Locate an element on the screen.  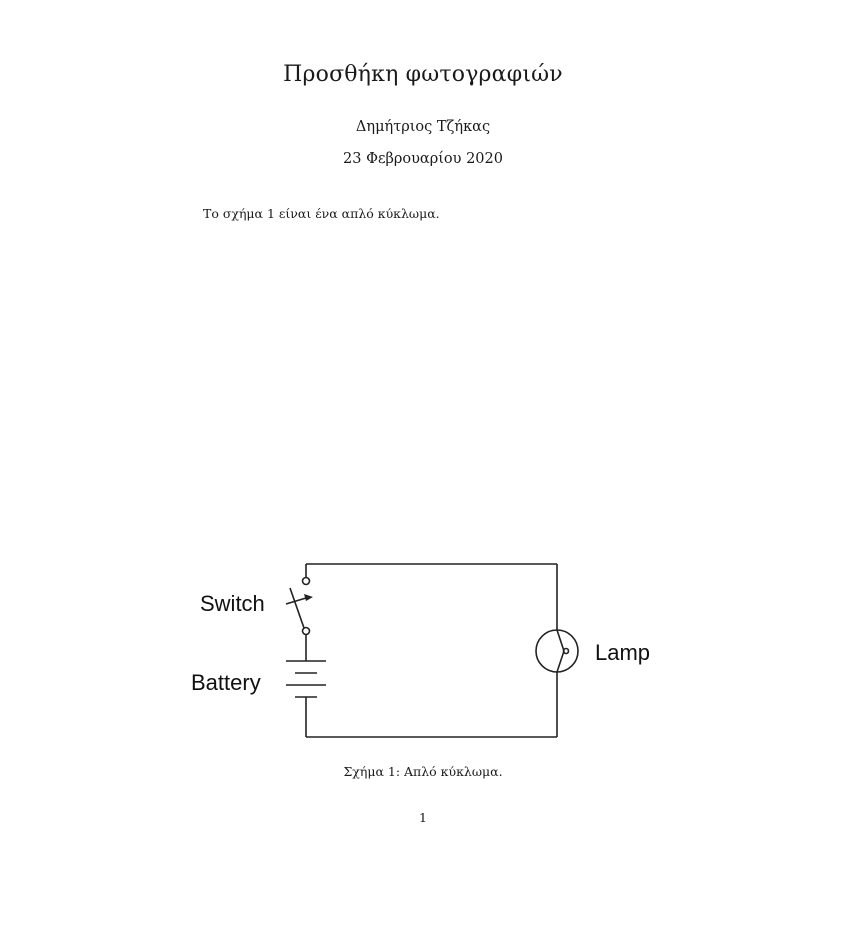
document-title: Προσθήκη φωτογραφιών is located at coordinates (423, 74).